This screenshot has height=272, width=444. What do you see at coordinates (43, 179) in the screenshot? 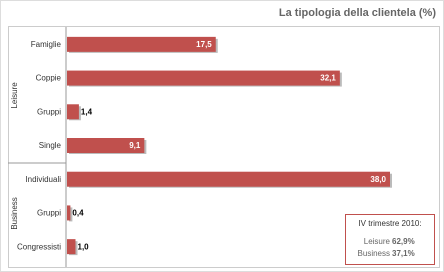
I see `y-tick-label: Individuali` at bounding box center [43, 179].